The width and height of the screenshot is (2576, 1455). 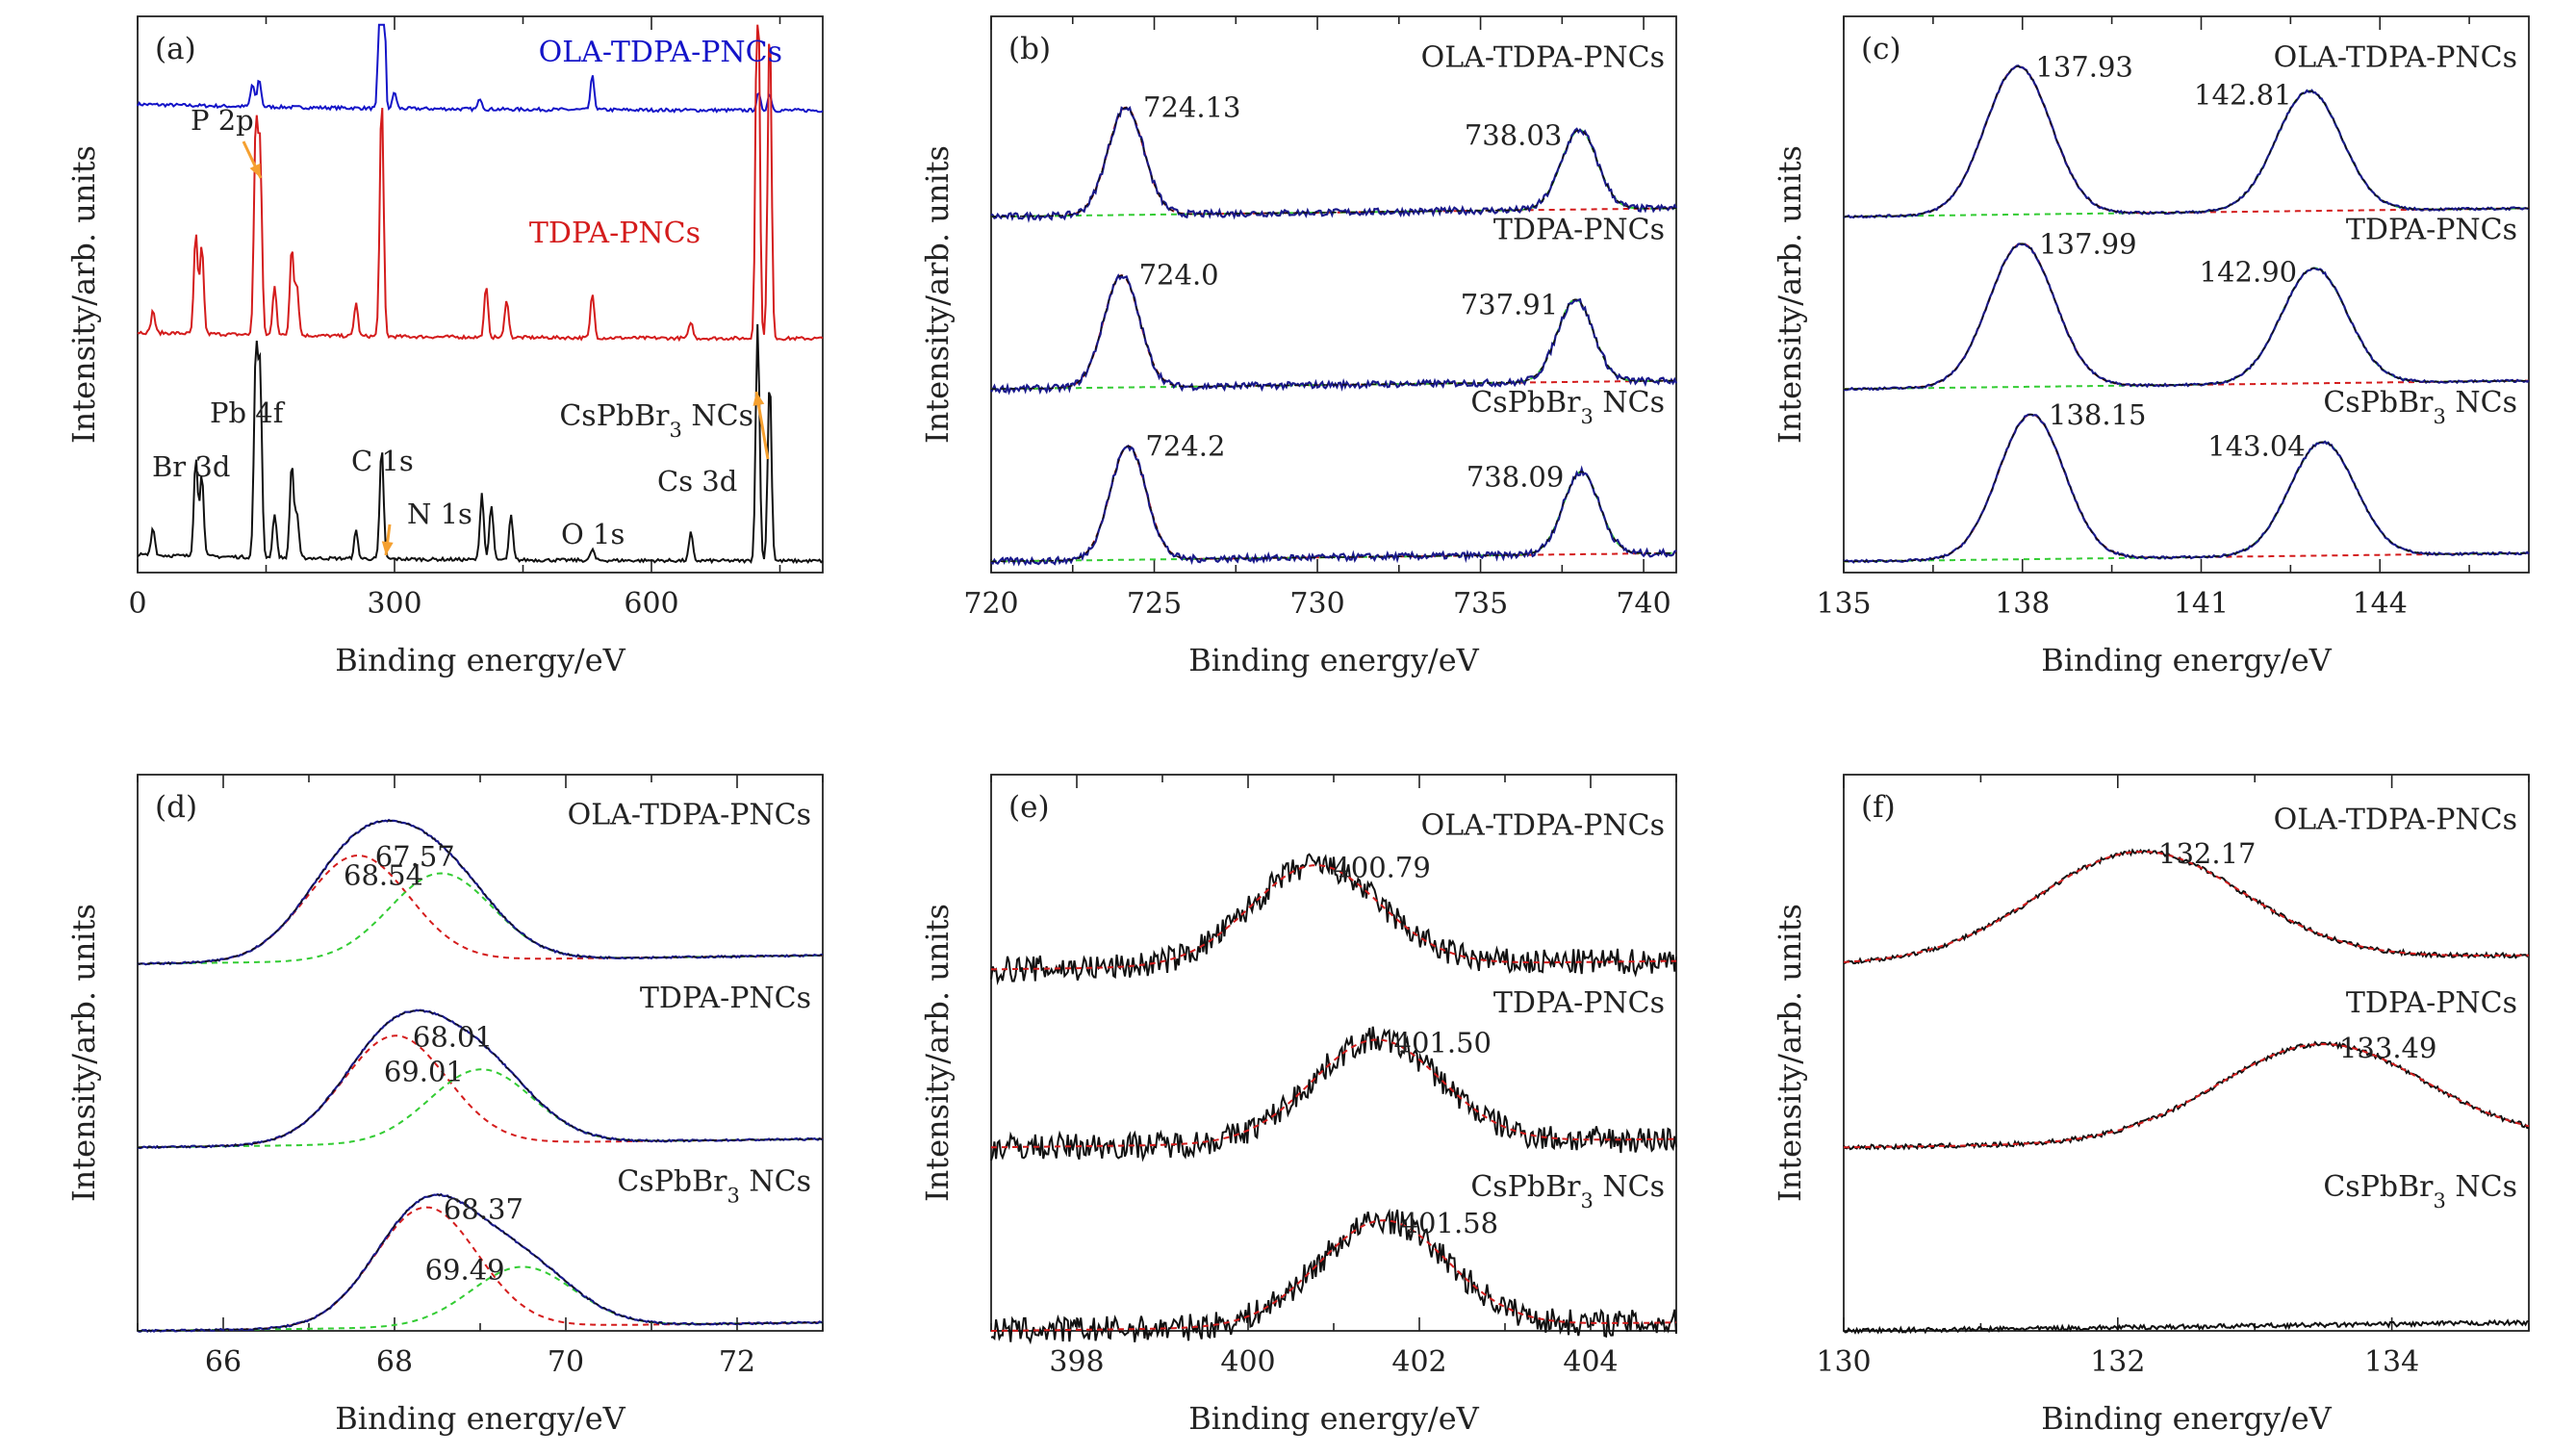 I want to click on fit-cspbbr3-ncs, so click(x=1333, y=1276).